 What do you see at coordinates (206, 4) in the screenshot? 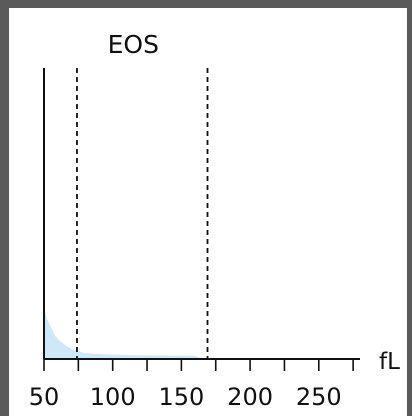
I see `window-top-bar` at bounding box center [206, 4].